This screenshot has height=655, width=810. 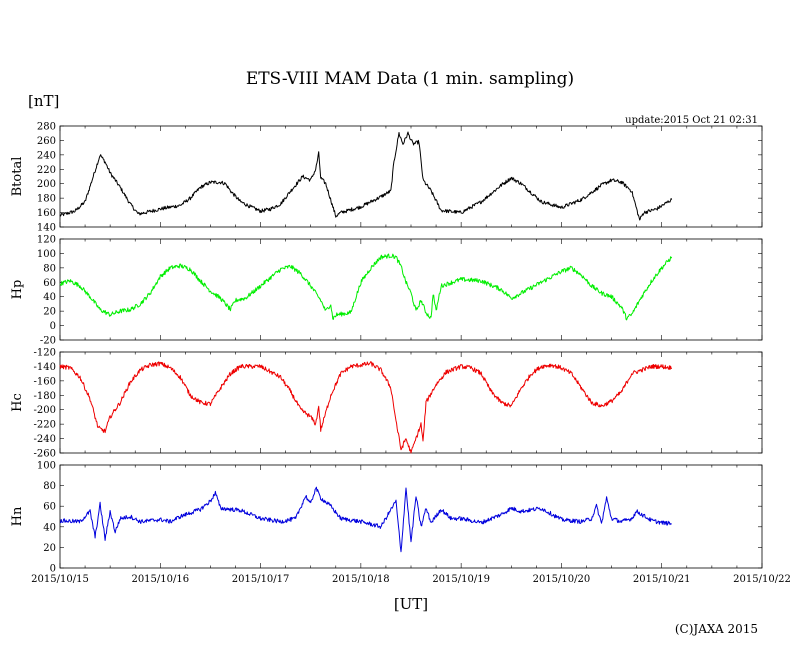 What do you see at coordinates (60, 579) in the screenshot?
I see `x-tick-label: 2015/10/15` at bounding box center [60, 579].